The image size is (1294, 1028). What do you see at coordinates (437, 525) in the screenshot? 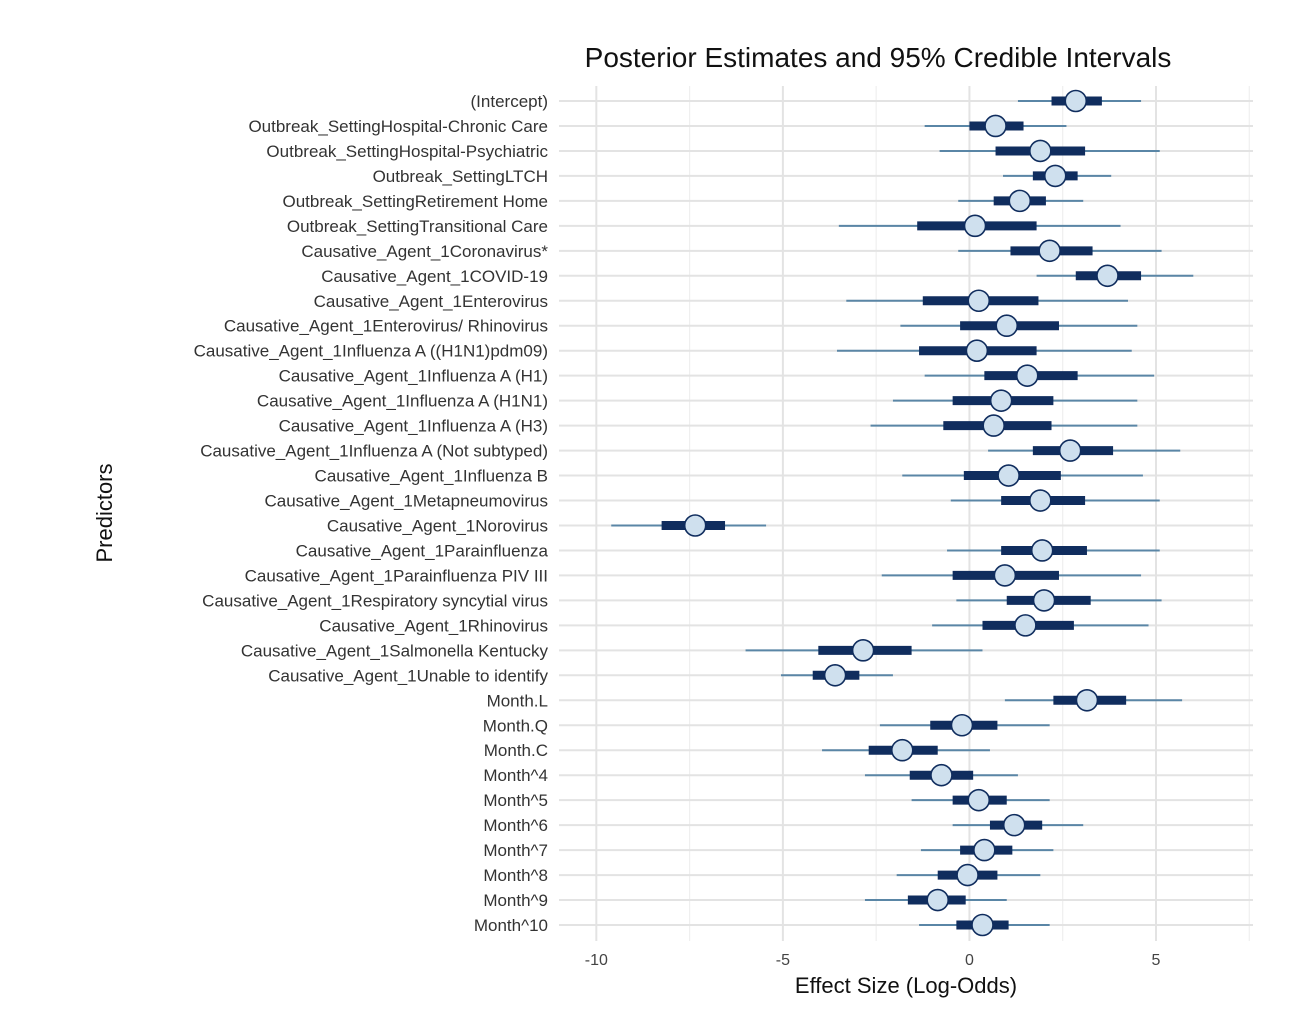
I see `predictor-label: Causative_Agent_1Norovirus` at bounding box center [437, 525].